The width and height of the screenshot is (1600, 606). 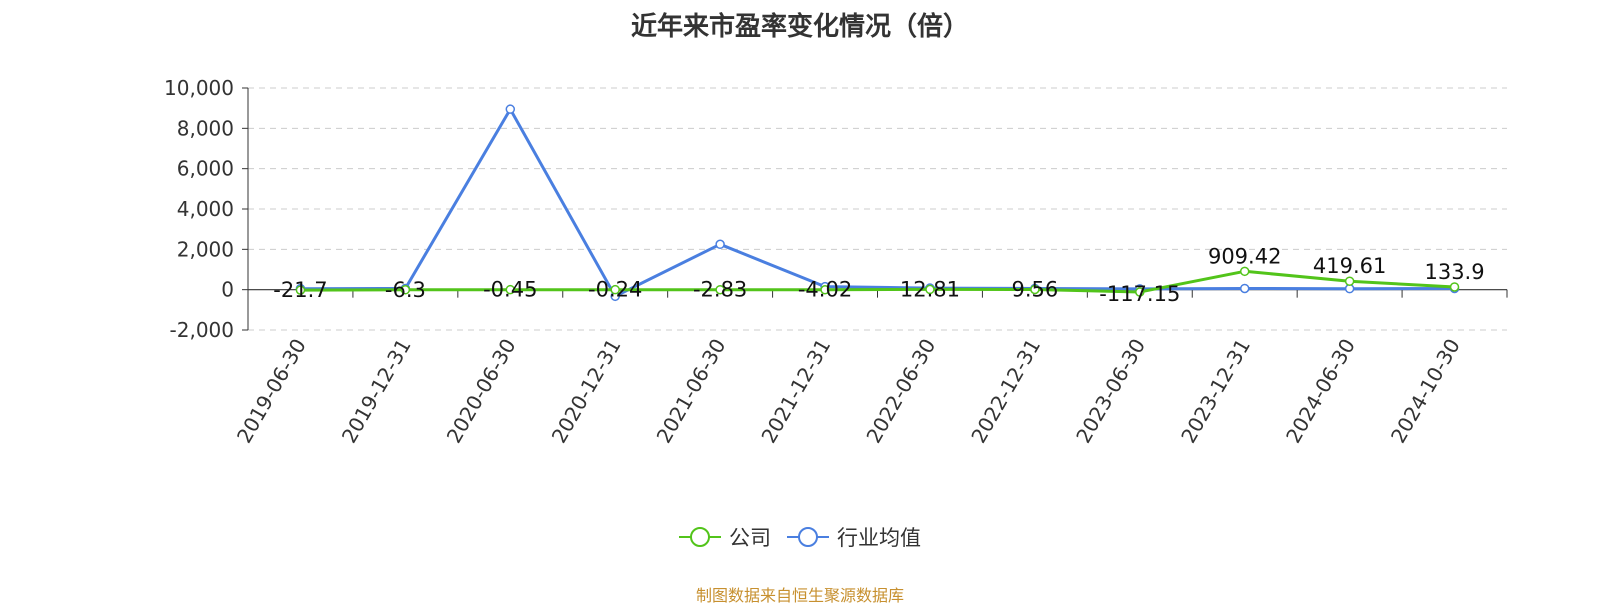 What do you see at coordinates (1349, 266) in the screenshot?
I see `data-label: 419.61` at bounding box center [1349, 266].